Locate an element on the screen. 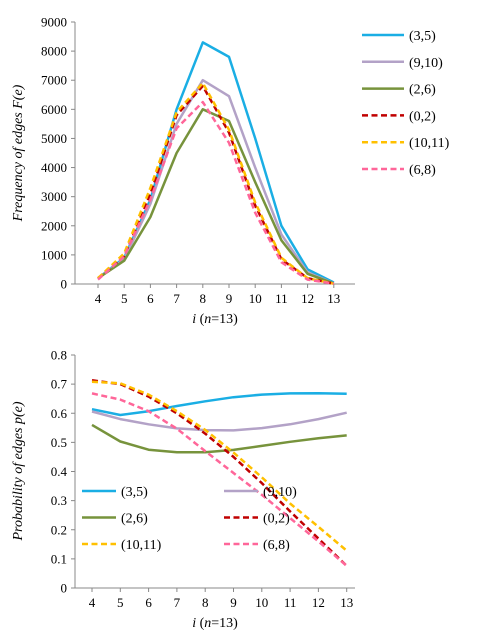  y-tick-label: 9000 is located at coordinates (54, 22).